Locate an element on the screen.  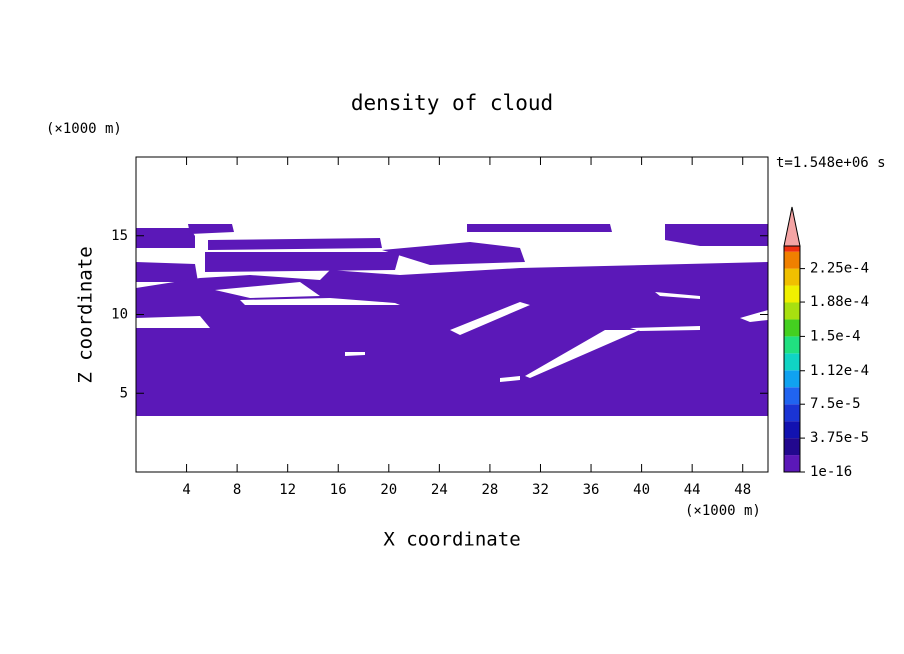
y-tick-label: 5 is located at coordinates (124, 393).